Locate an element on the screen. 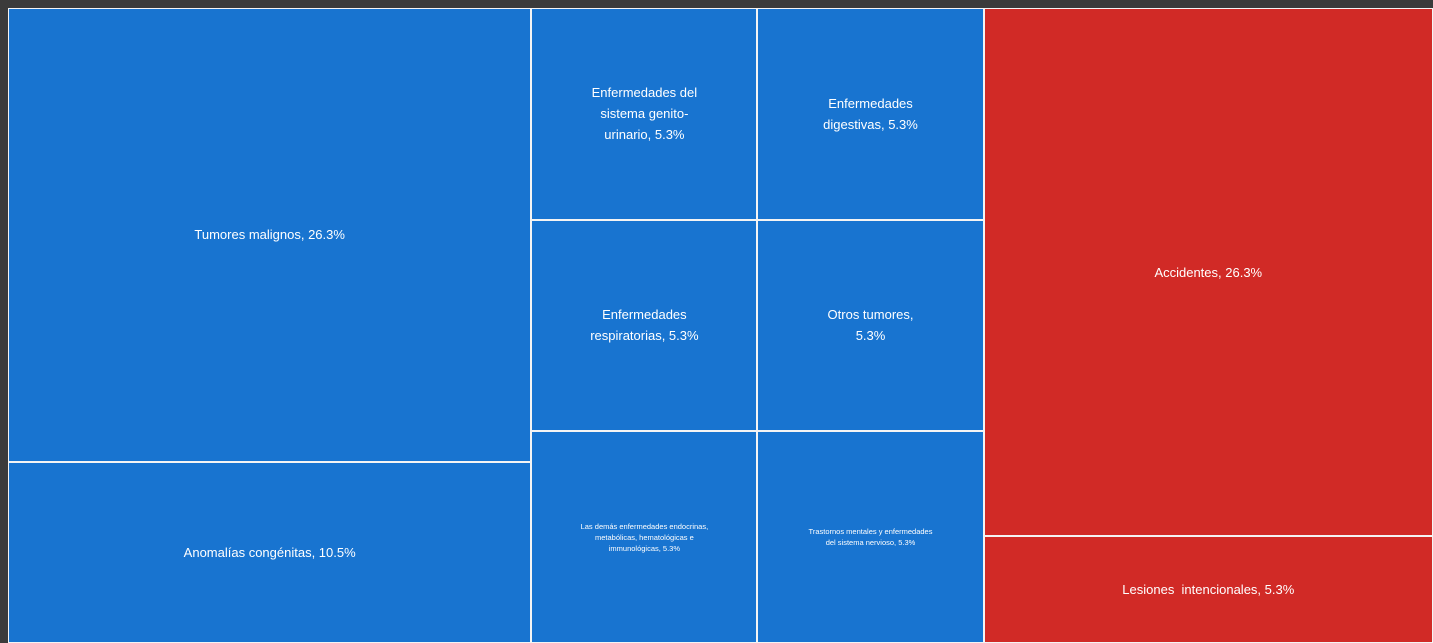  treemap-cell: Anomalías congénitas, 10.5% is located at coordinates (270, 552).